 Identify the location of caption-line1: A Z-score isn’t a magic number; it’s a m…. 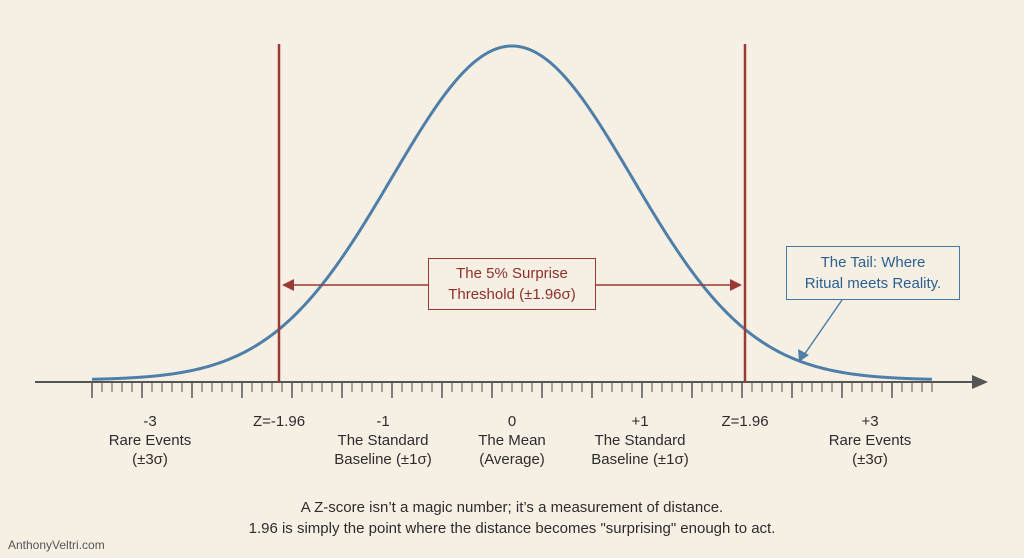
(512, 507).